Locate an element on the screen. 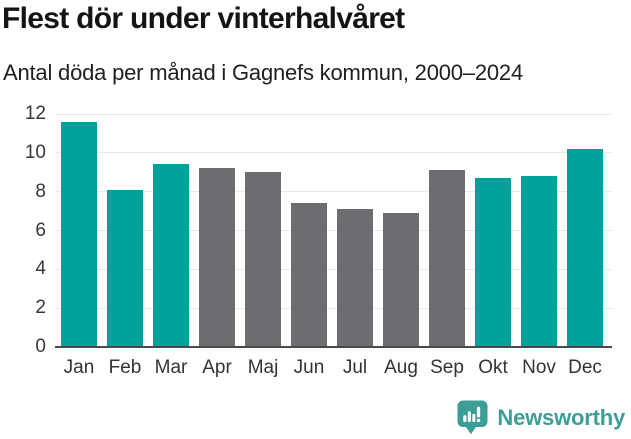 This screenshot has width=631, height=439. x-tick-label-dec: Dec is located at coordinates (585, 367).